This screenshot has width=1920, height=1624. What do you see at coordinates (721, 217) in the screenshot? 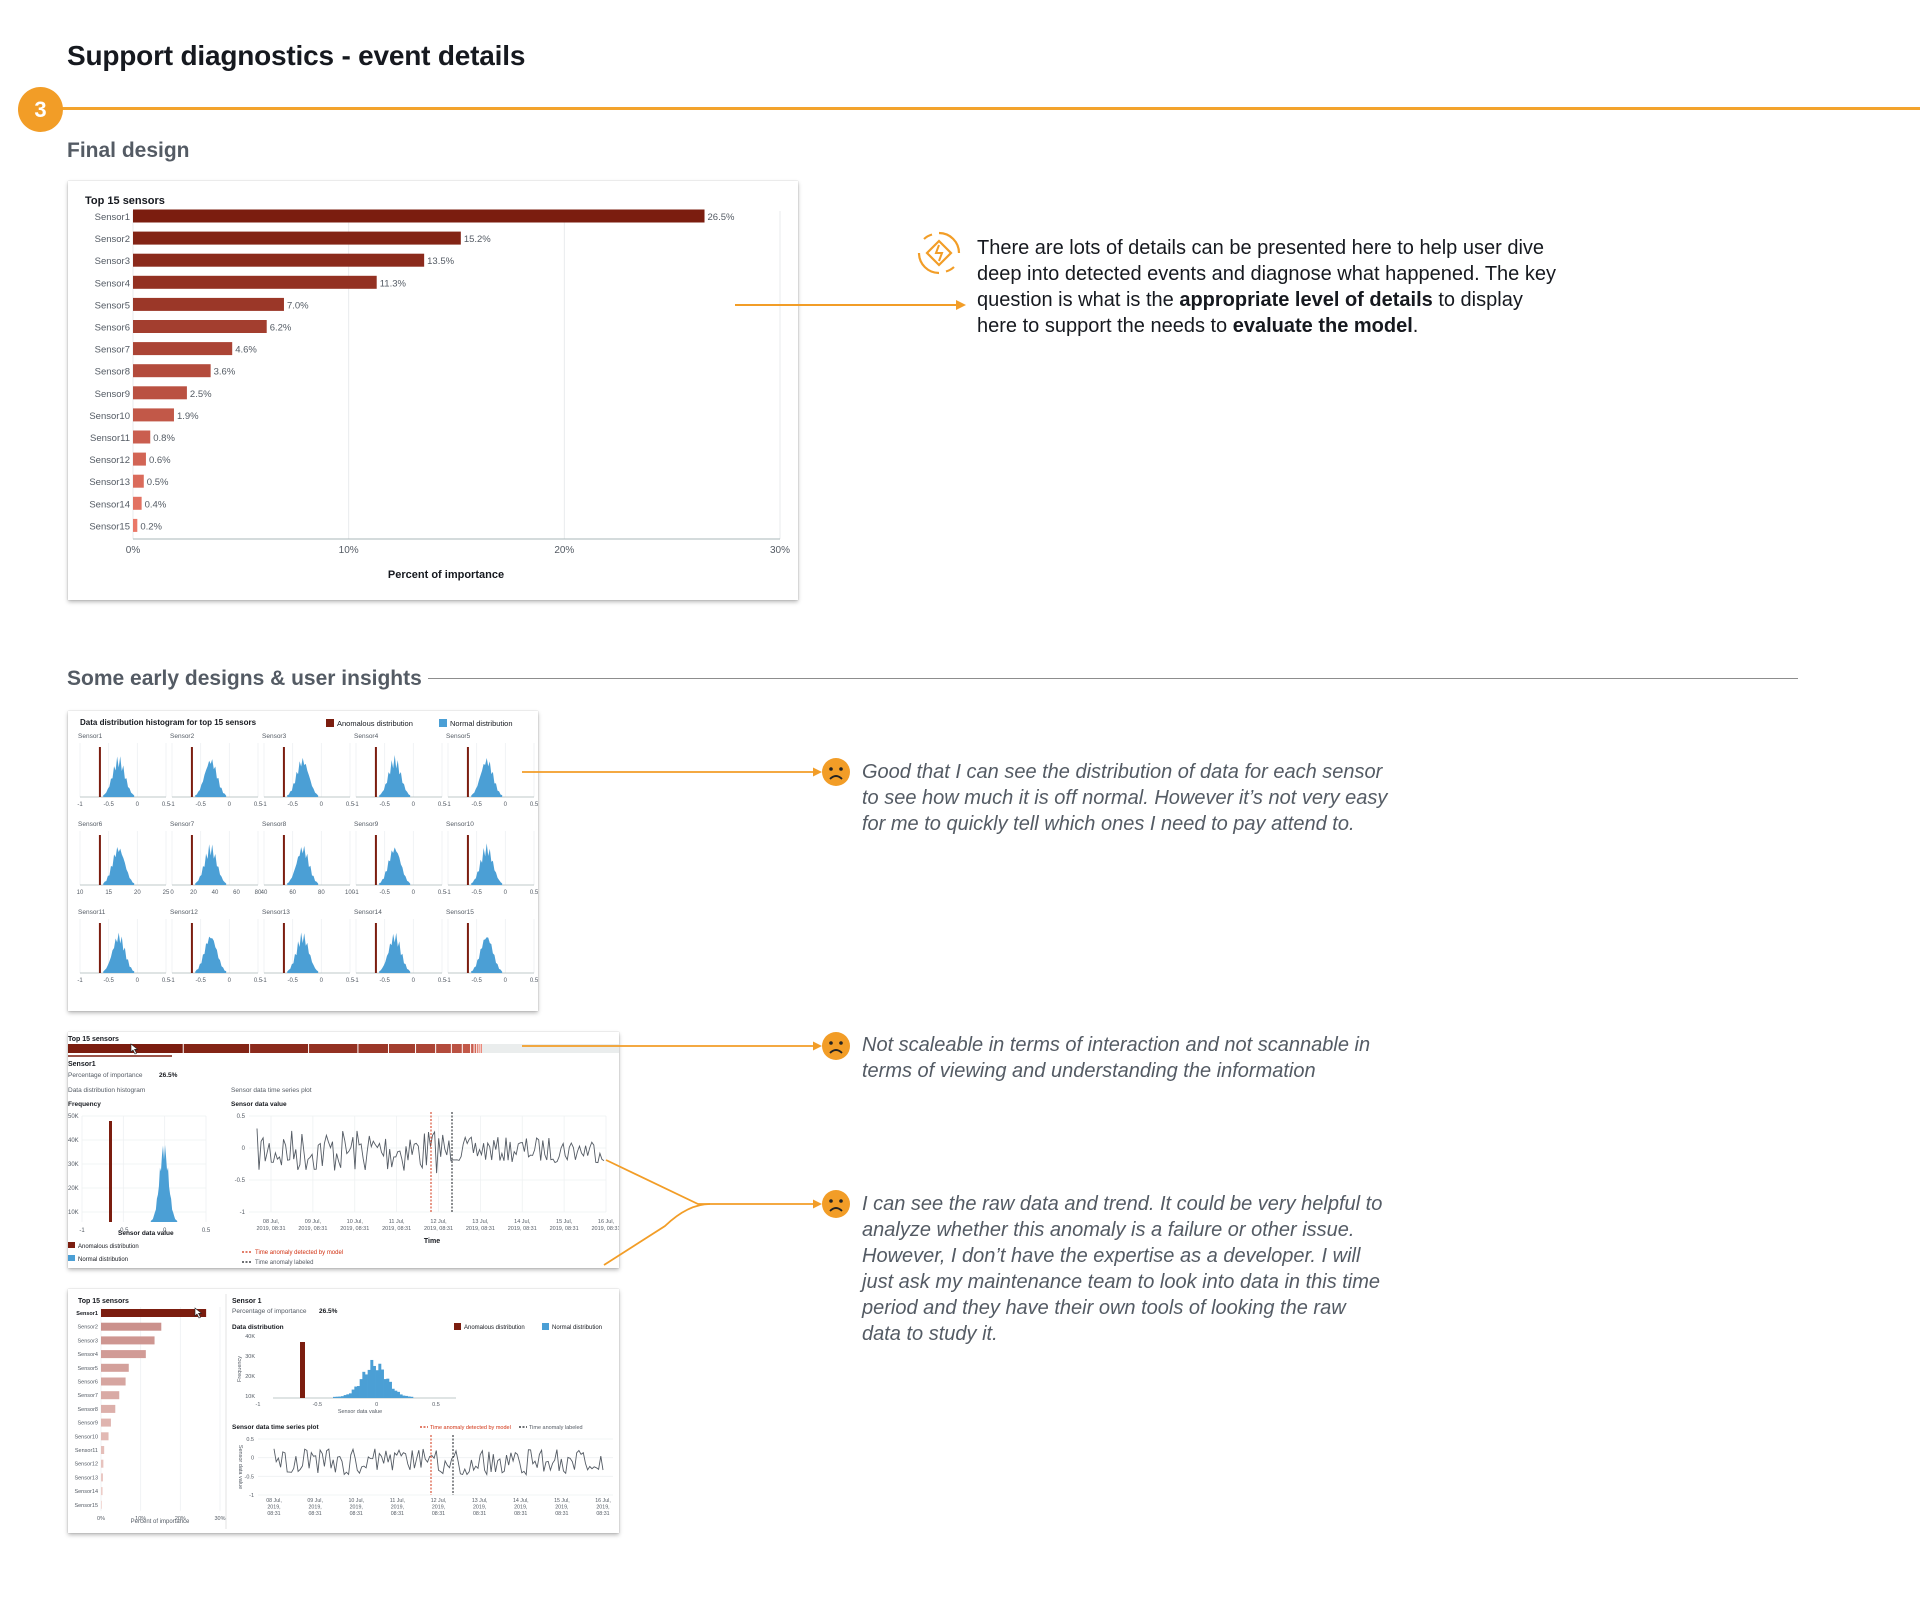
I see `value-label: 26.5%` at bounding box center [721, 217].